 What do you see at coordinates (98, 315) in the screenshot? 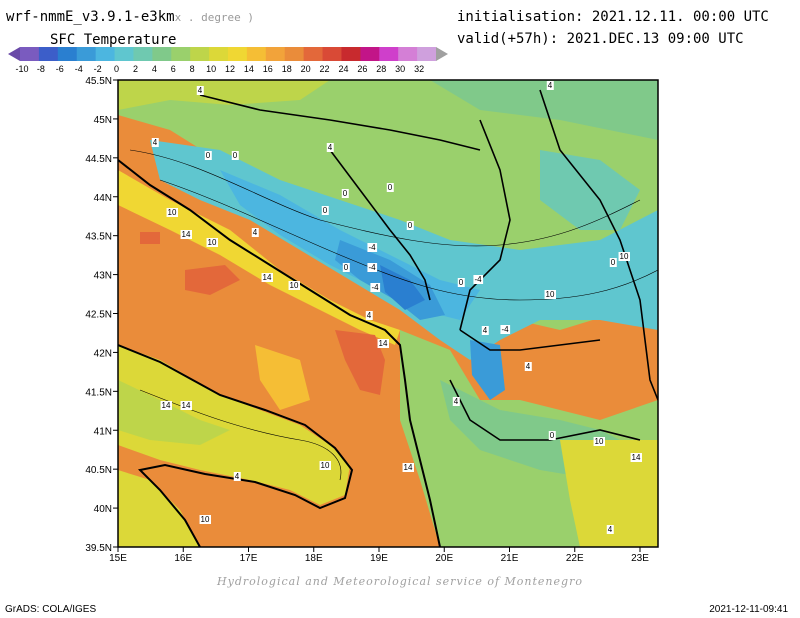
I see `lat-label: 42.5N` at bounding box center [98, 315].